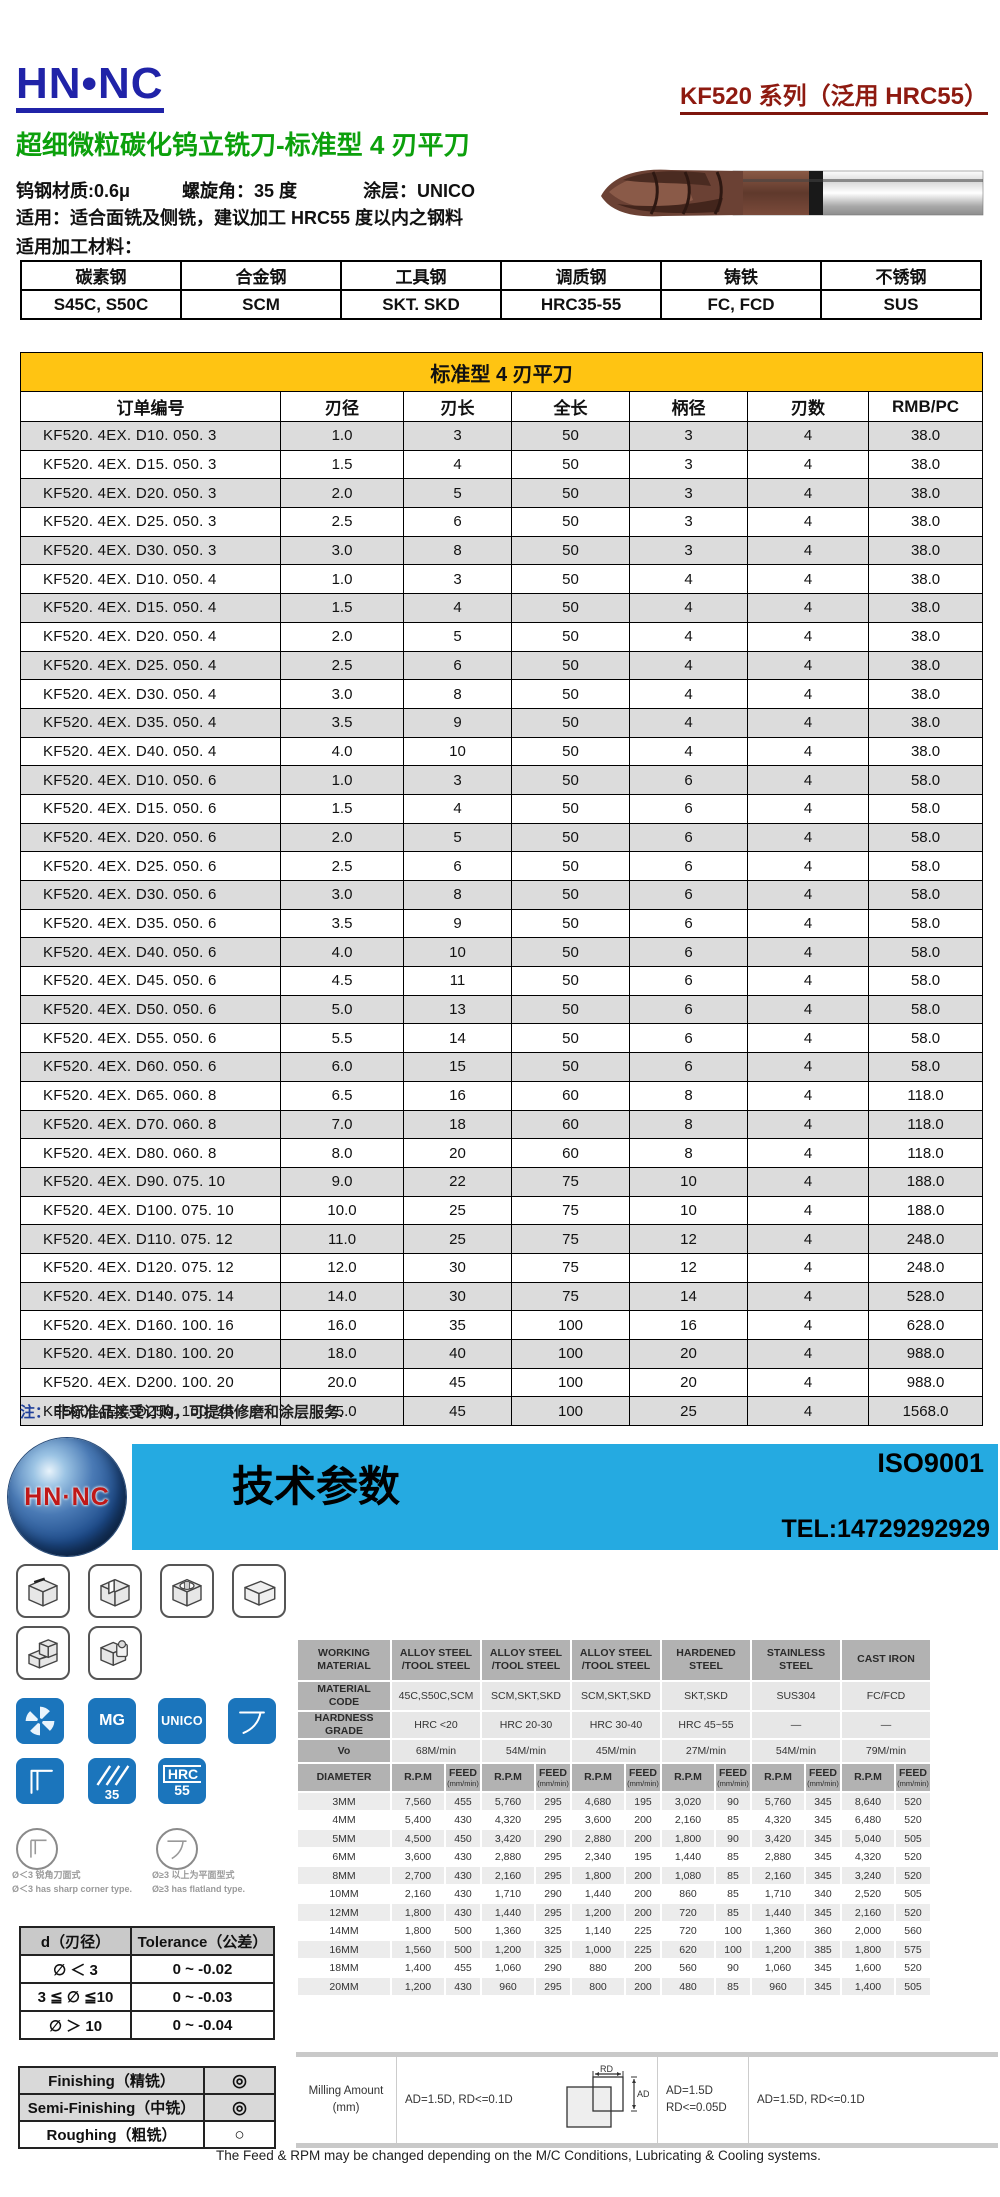  I want to click on table-row: KF520. 4EX. D55. 050. 6 5.5 14 50 6 4 58.0, so click(502, 1038).